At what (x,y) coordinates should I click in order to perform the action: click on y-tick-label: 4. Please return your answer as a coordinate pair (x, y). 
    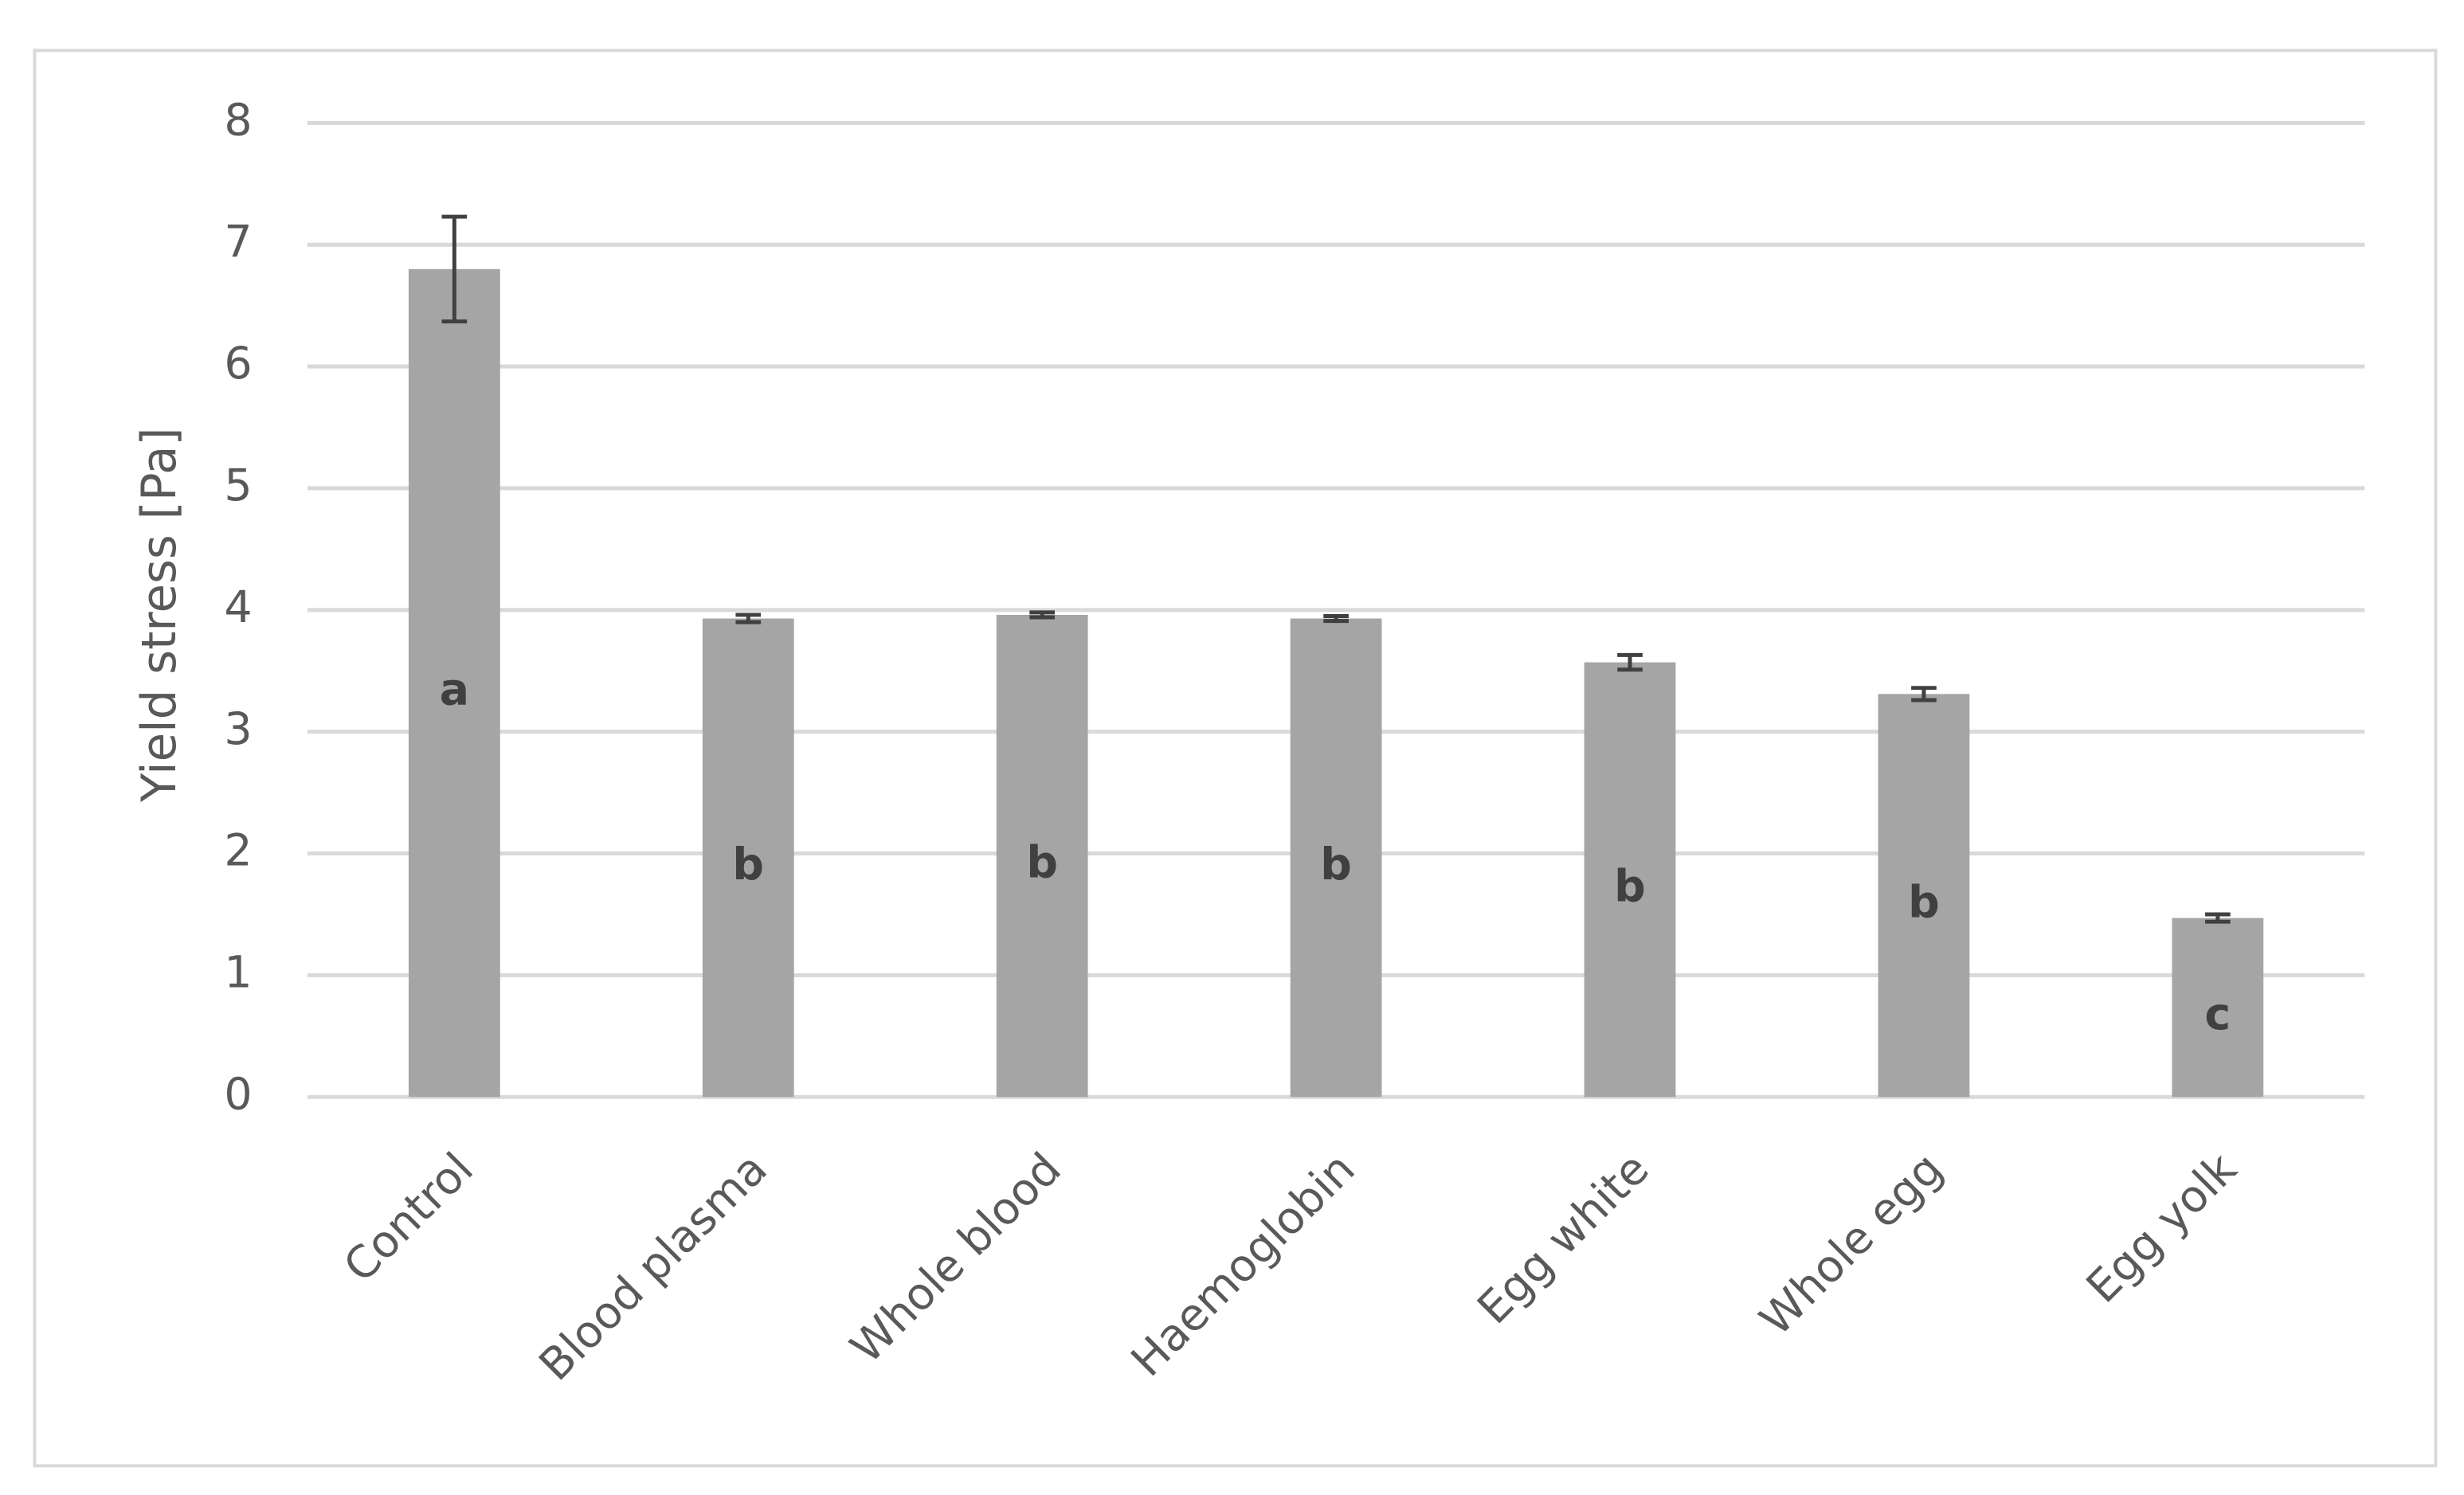
    Looking at the image, I should click on (238, 607).